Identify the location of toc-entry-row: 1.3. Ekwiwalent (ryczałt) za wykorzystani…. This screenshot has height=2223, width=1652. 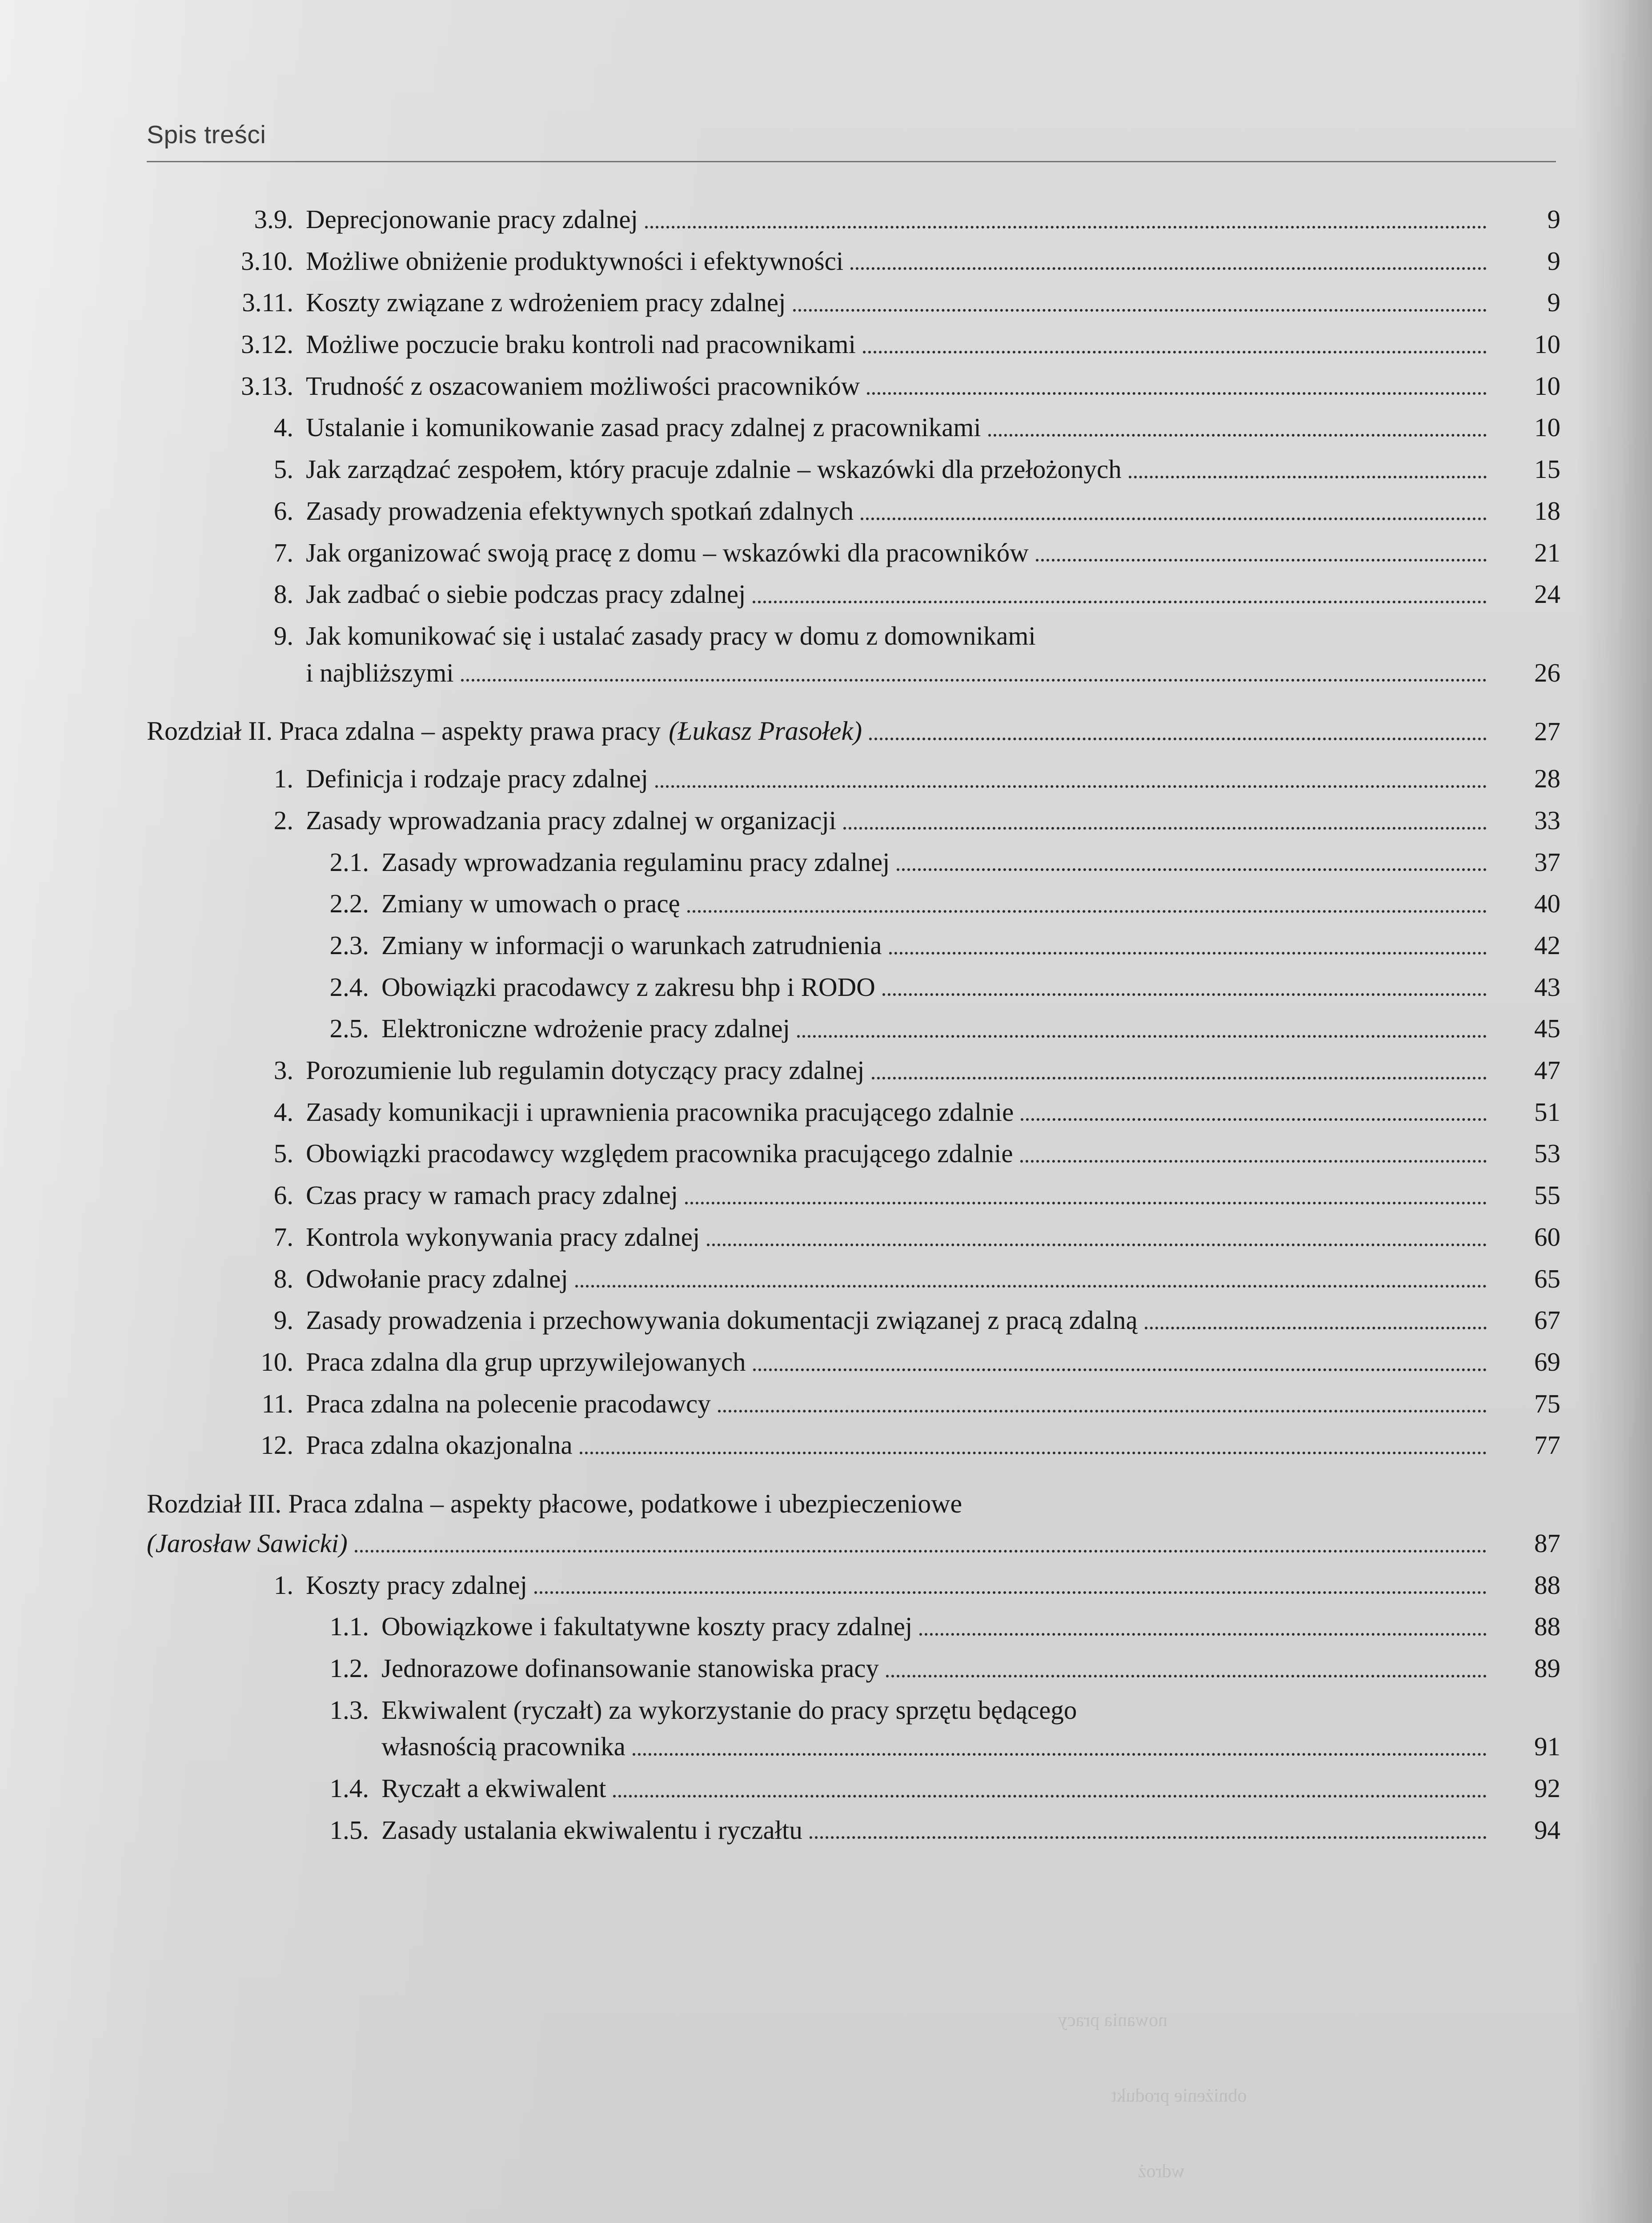
(854, 1710).